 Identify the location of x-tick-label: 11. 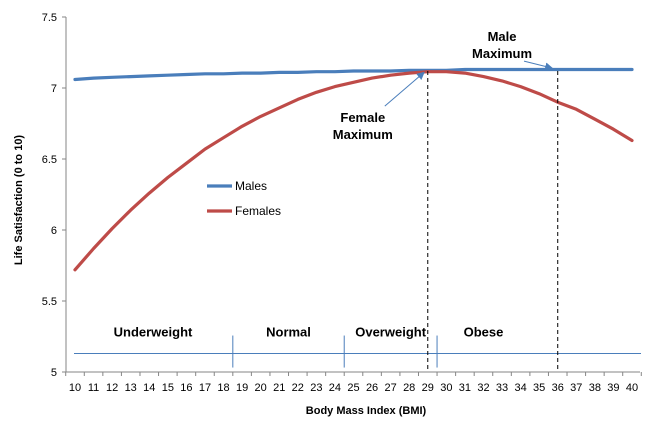
(93, 388).